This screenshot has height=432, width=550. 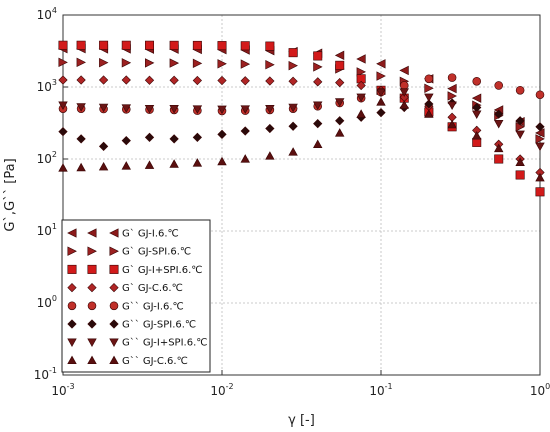 I want to click on legend-entry: G`` GJ-I+SPI.6.℃, so click(x=137, y=343).